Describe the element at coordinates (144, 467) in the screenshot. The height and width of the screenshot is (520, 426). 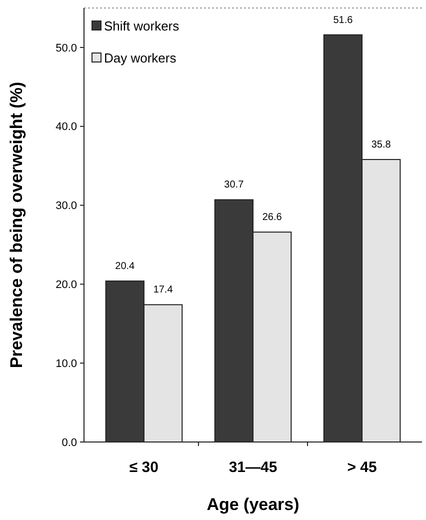
I see `x-tick-label: ≤ 30` at that location.